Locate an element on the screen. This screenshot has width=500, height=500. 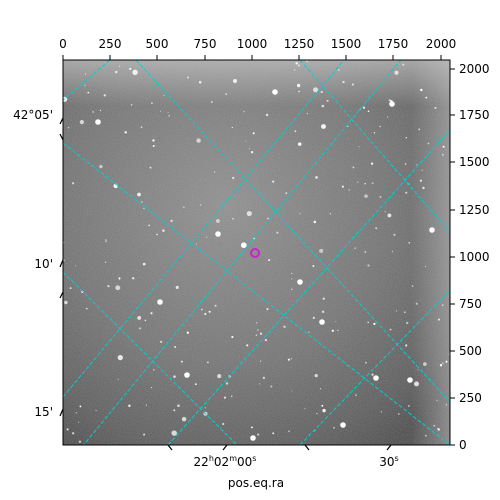
bottom-ra-axis: 22h02m00s 30s is located at coordinates (283, 456).